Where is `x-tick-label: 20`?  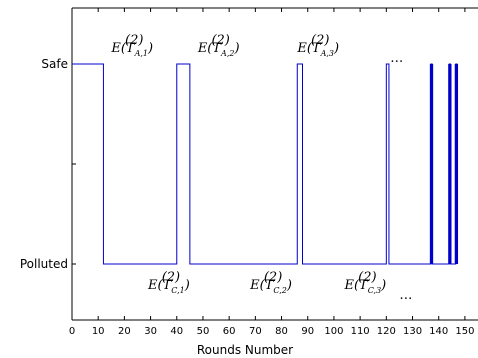 x-tick-label: 20 is located at coordinates (124, 331).